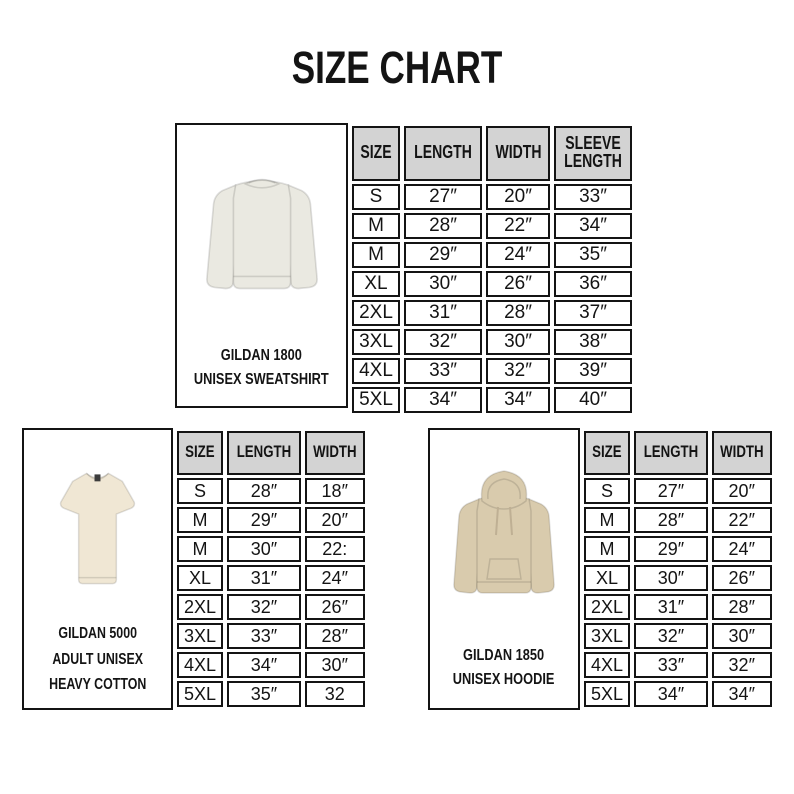 This screenshot has width=794, height=794. I want to click on size-row: M 28″ 22″, so click(678, 520).